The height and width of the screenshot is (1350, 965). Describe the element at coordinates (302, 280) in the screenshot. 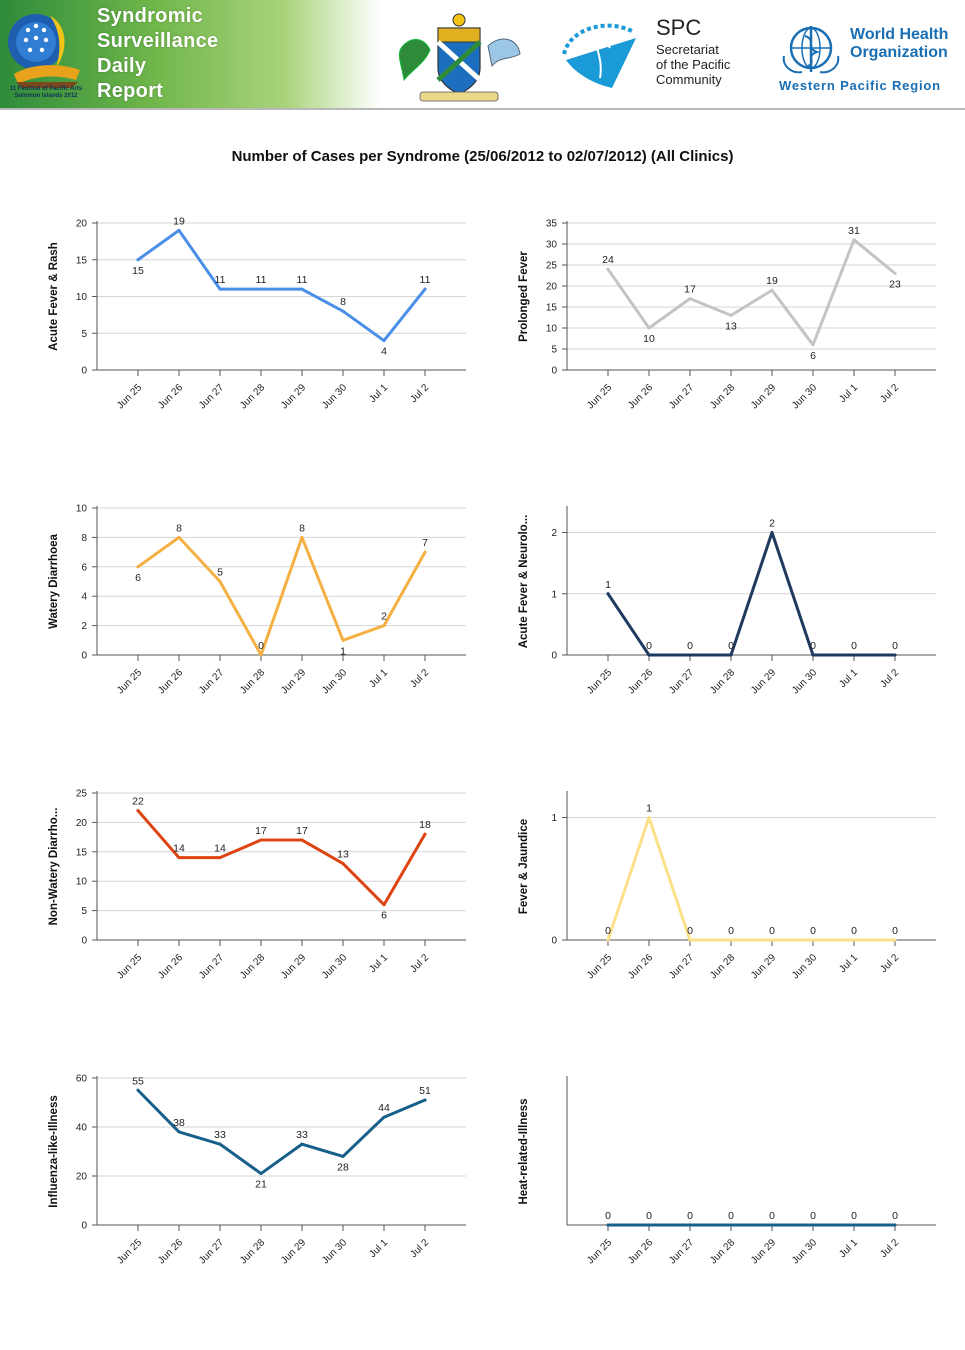

I see `data-label: 11` at that location.